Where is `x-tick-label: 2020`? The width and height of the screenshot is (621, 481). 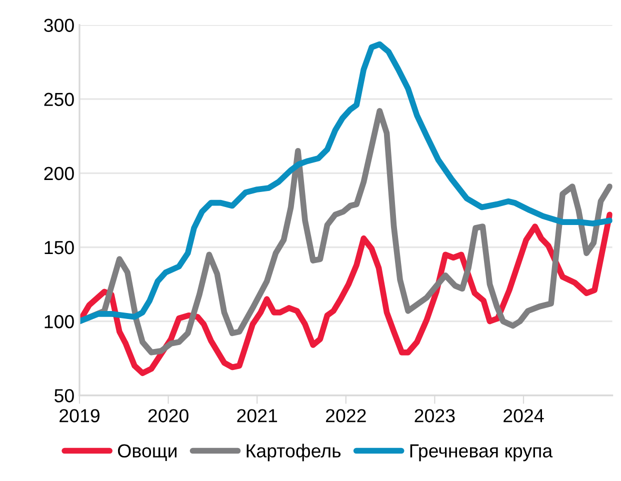
x-tick-label: 2020 is located at coordinates (168, 415).